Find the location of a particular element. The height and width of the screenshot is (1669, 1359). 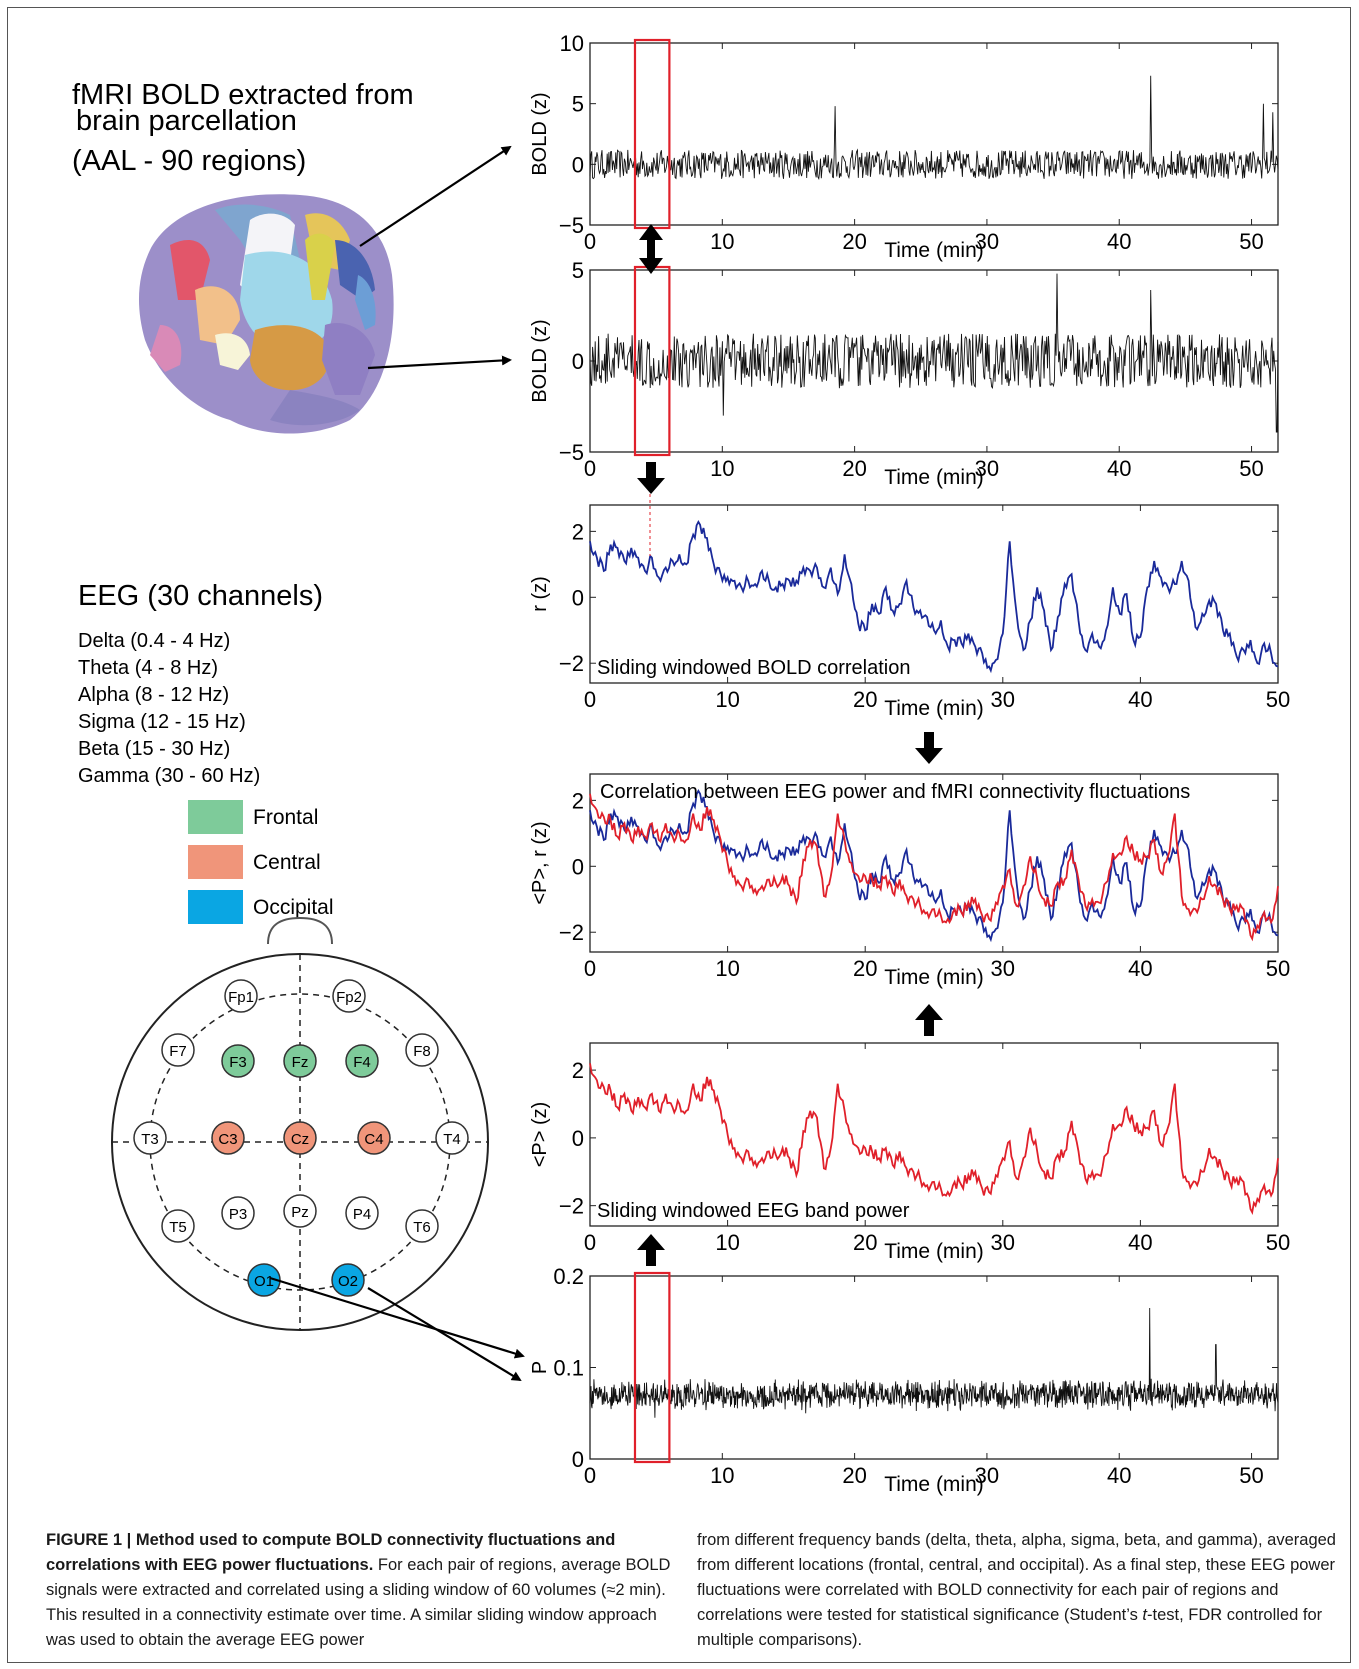

electrode-label: F4 is located at coordinates (362, 1062).